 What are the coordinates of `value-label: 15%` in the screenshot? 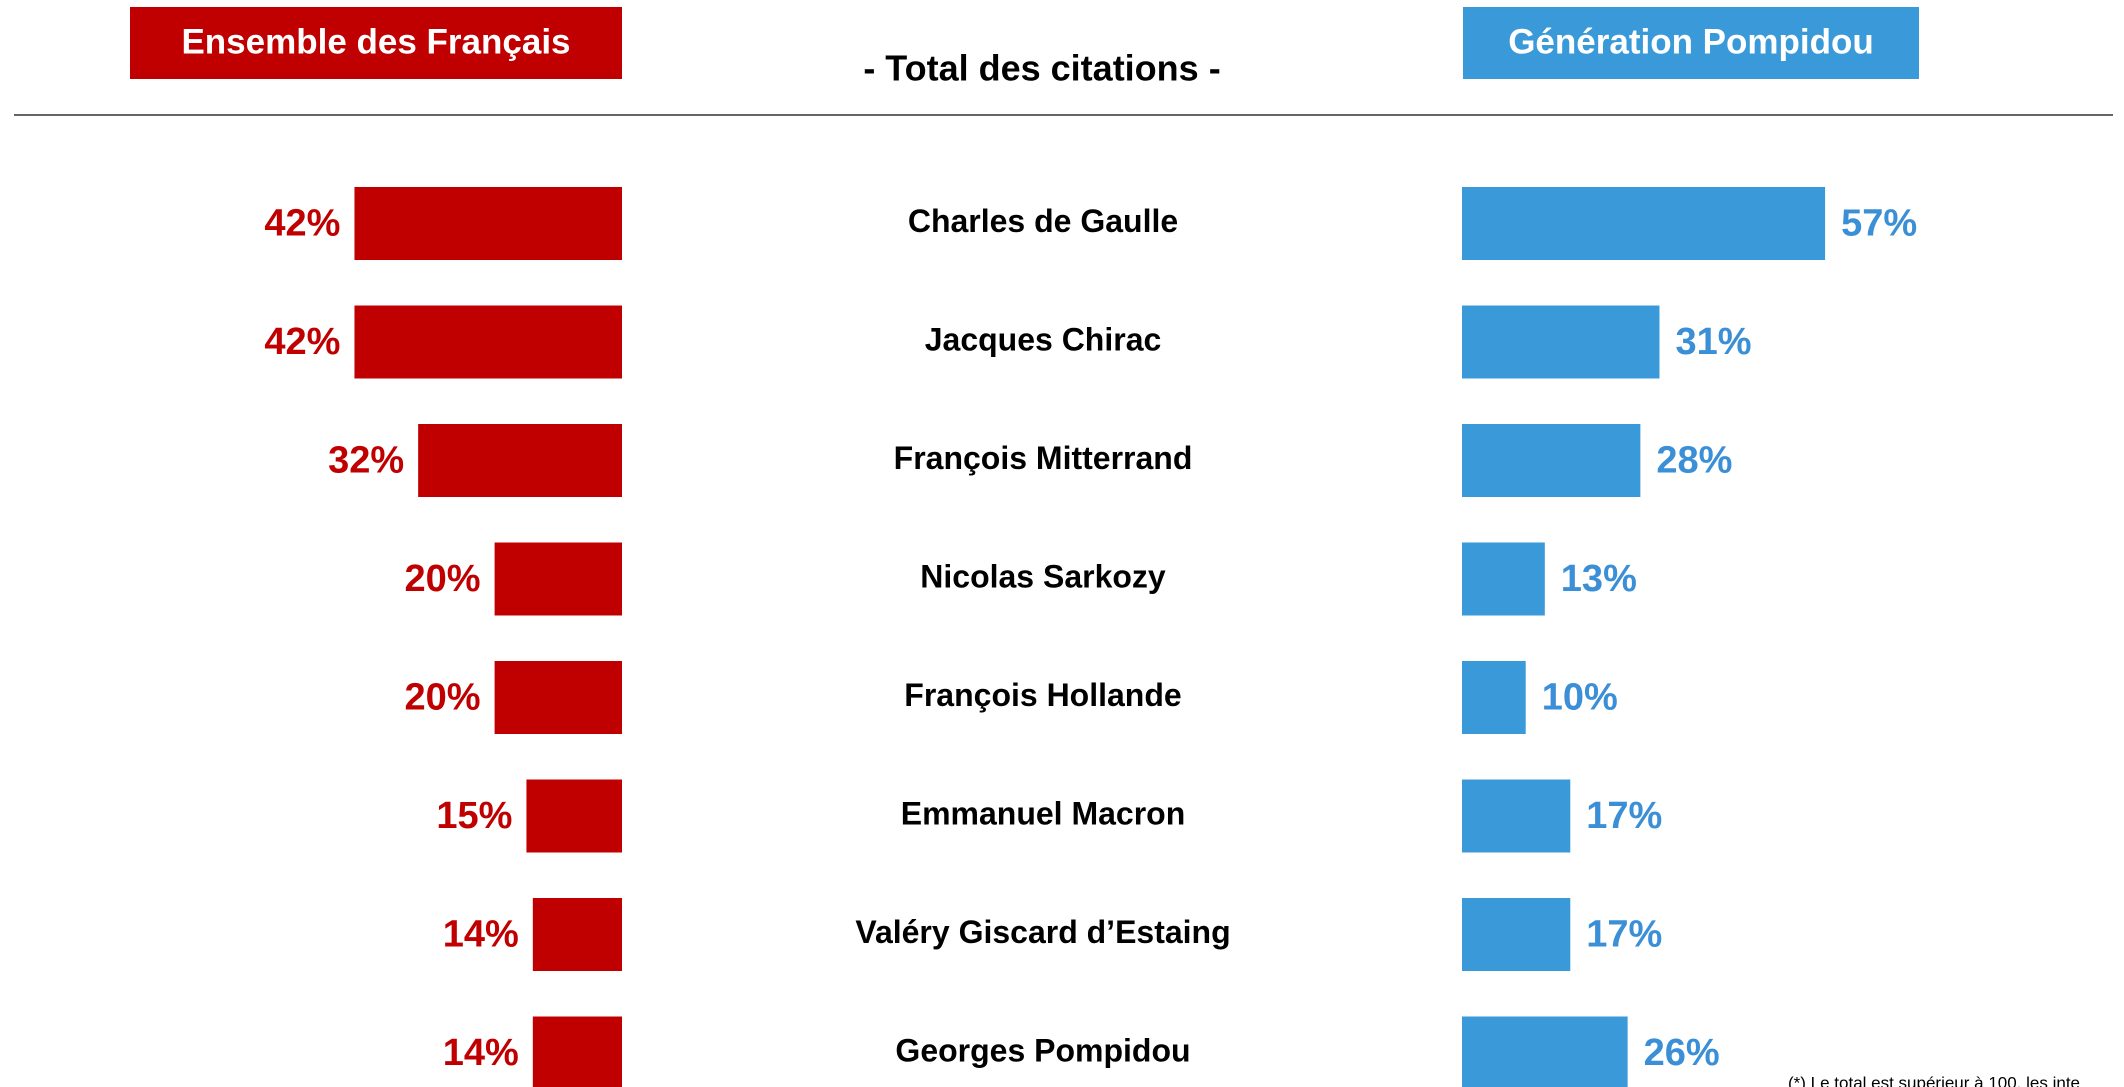 It's located at (474, 816).